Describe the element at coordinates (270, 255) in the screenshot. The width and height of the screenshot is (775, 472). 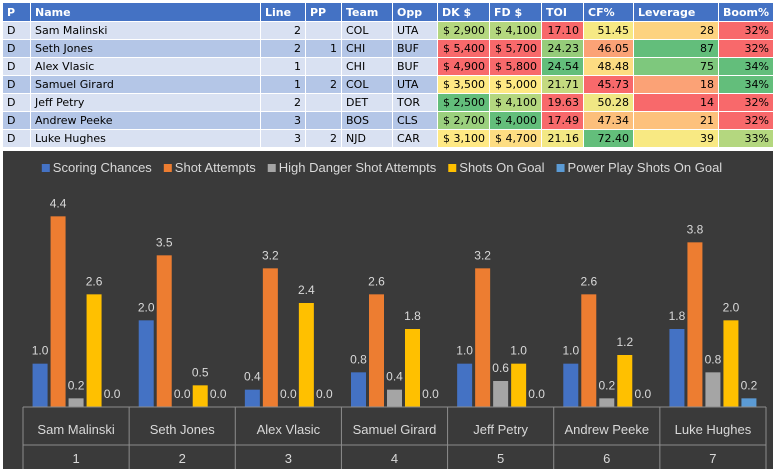
I see `data-label: 3.2` at that location.